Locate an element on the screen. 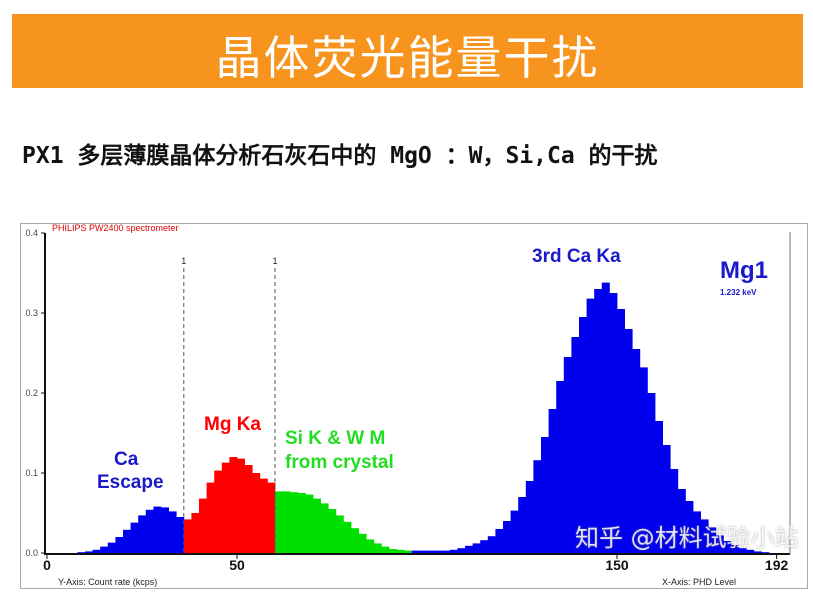  chart-title: PHILIPS PW2400 spectrometer is located at coordinates (115, 228).